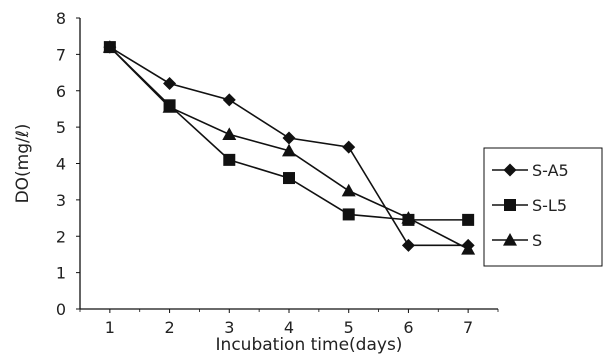 The width and height of the screenshot is (605, 354). Describe the element at coordinates (61, 18) in the screenshot. I see `y-tick-label: 8` at that location.